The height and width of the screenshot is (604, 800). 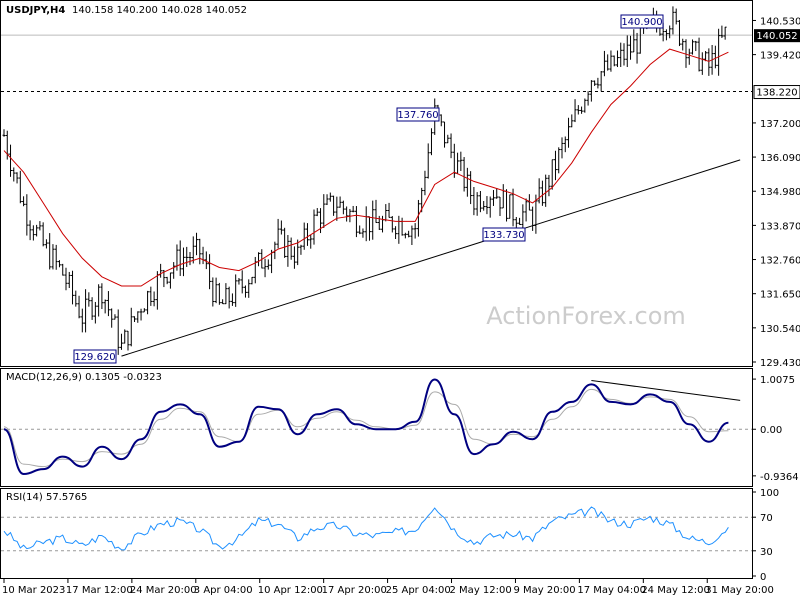 I want to click on price-tick-label: 131.650, so click(x=780, y=295).